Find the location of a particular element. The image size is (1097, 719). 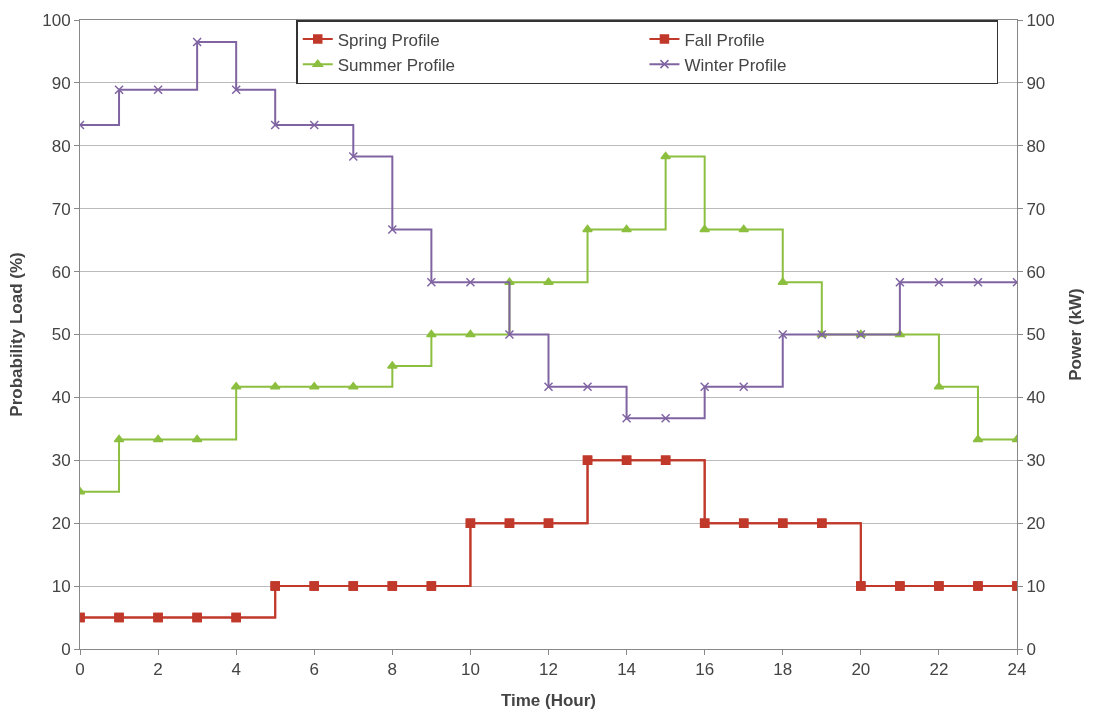

y-tick-label: 10 is located at coordinates (61, 587).